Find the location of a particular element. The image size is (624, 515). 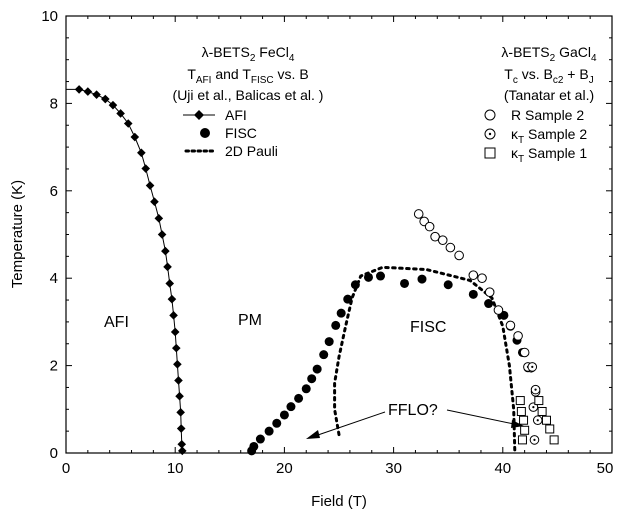

fflo-arrow-left is located at coordinates (346, 425).